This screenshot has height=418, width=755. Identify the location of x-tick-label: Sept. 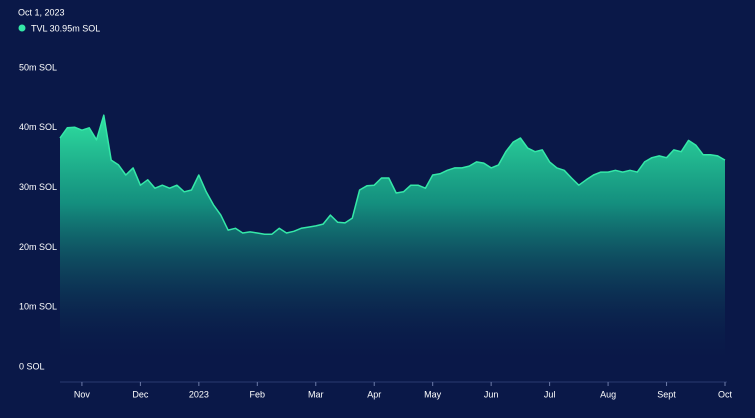
(666, 394).